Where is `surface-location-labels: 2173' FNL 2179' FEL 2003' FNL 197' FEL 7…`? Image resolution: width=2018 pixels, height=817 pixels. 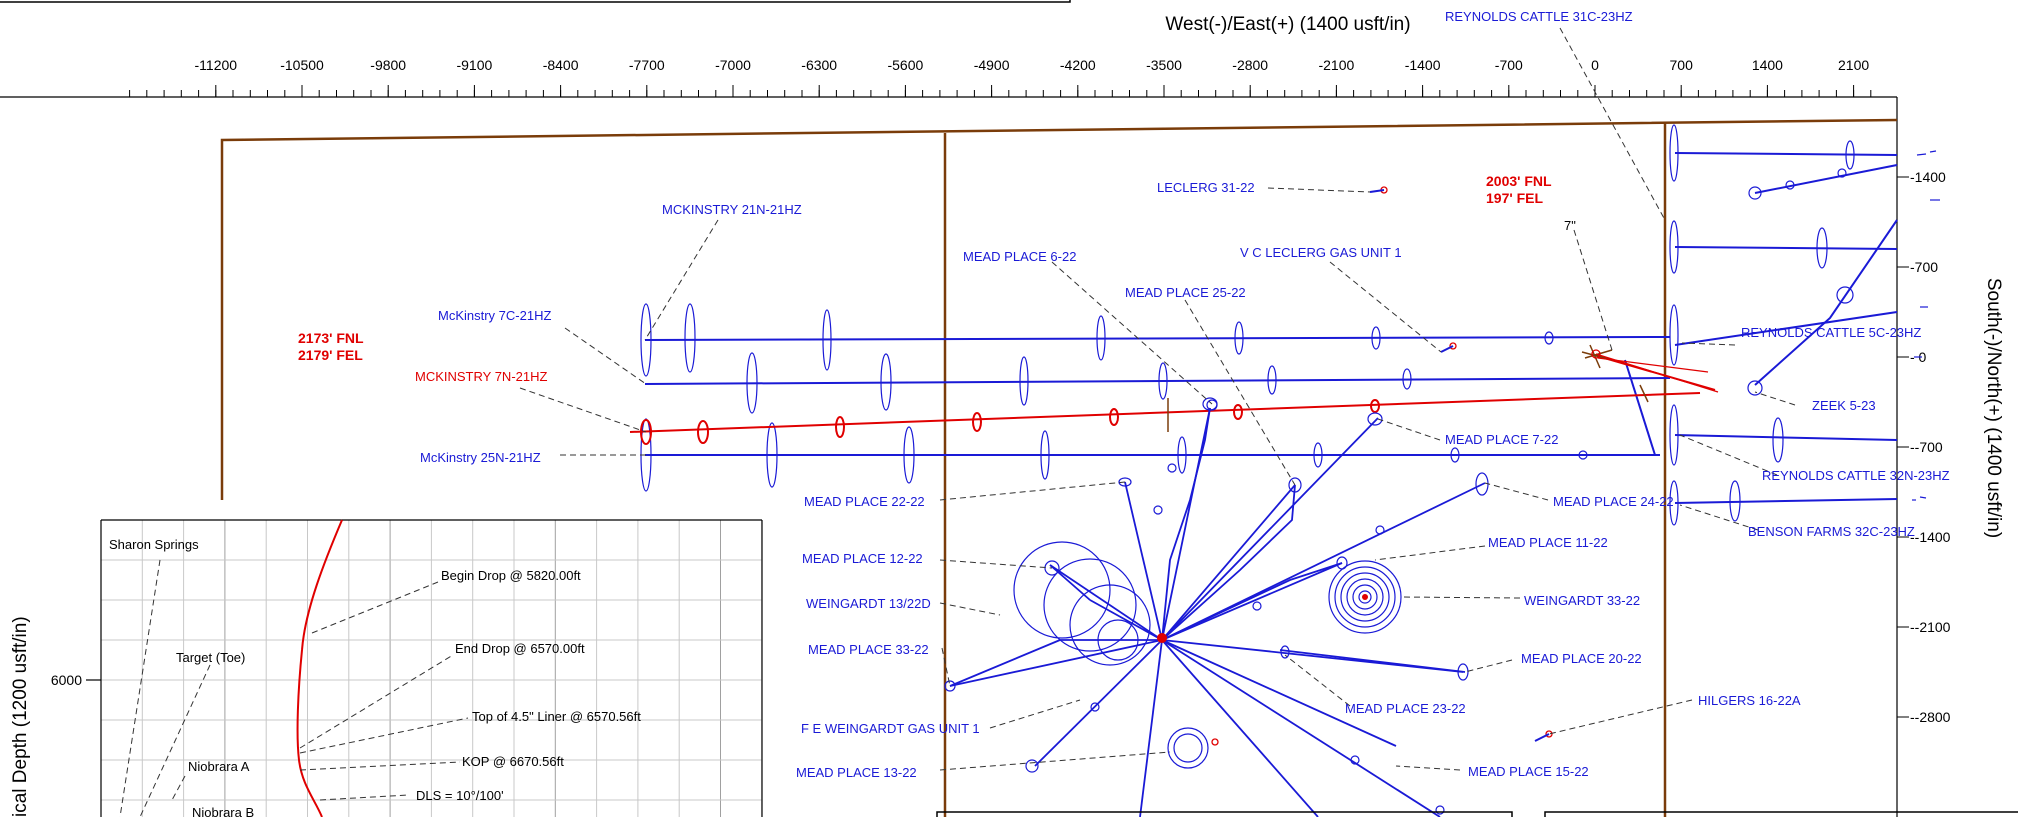 surface-location-labels: 2173' FNL 2179' FEL 2003' FNL 197' FEL 7… is located at coordinates (937, 268).